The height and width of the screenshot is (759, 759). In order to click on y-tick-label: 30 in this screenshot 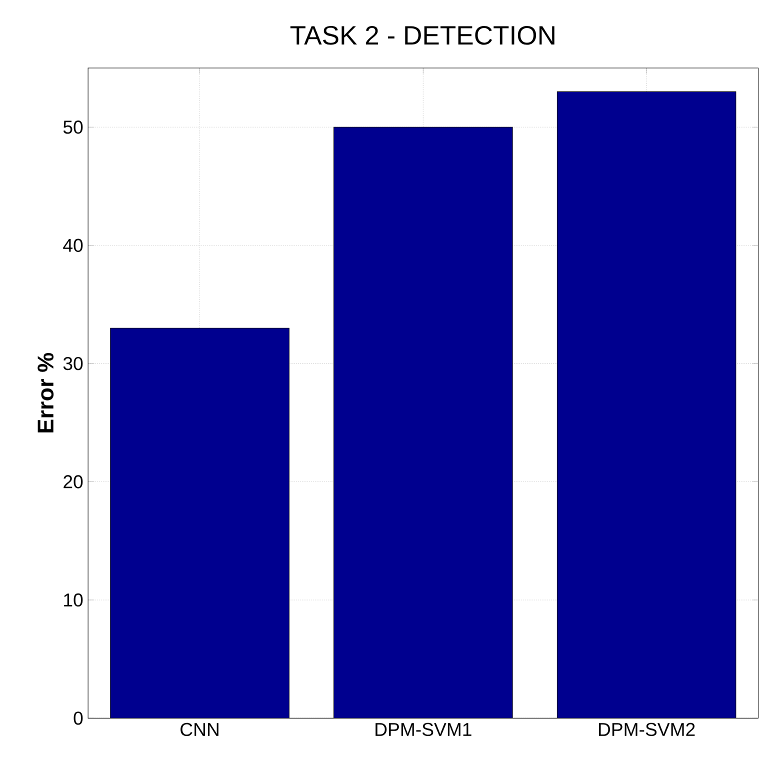, I will do `click(73, 363)`.